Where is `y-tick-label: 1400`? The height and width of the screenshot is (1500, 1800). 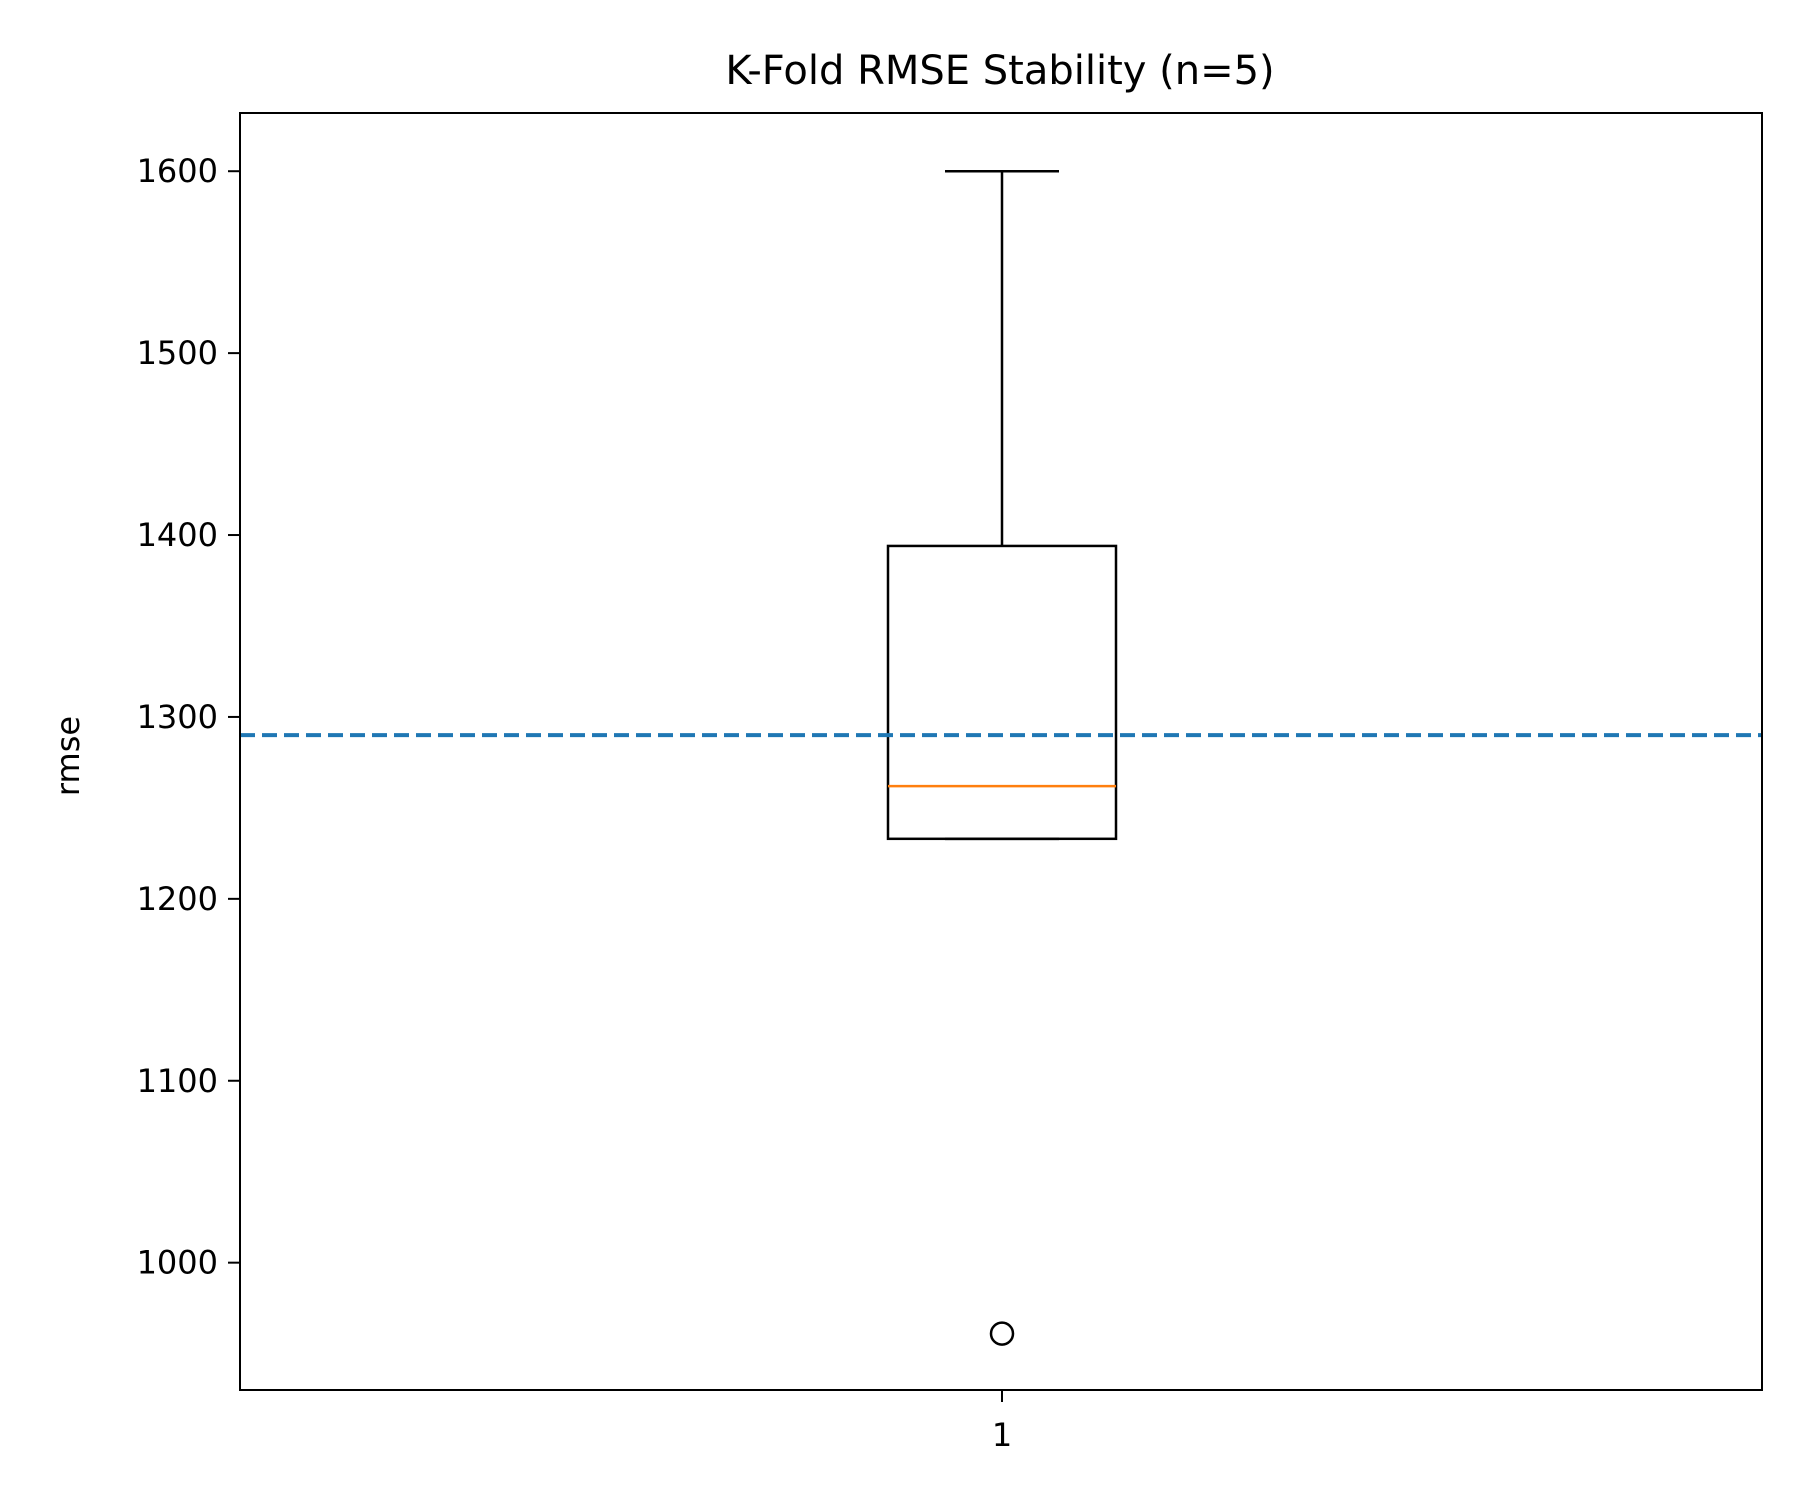 y-tick-label: 1400 is located at coordinates (177, 535).